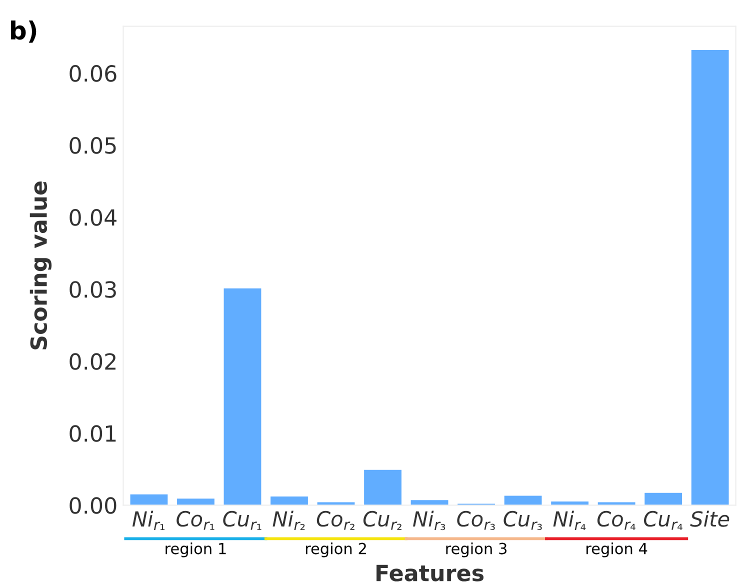 This screenshot has height=584, width=747. Describe the element at coordinates (93, 505) in the screenshot. I see `y-tick-label: 0.00` at that location.